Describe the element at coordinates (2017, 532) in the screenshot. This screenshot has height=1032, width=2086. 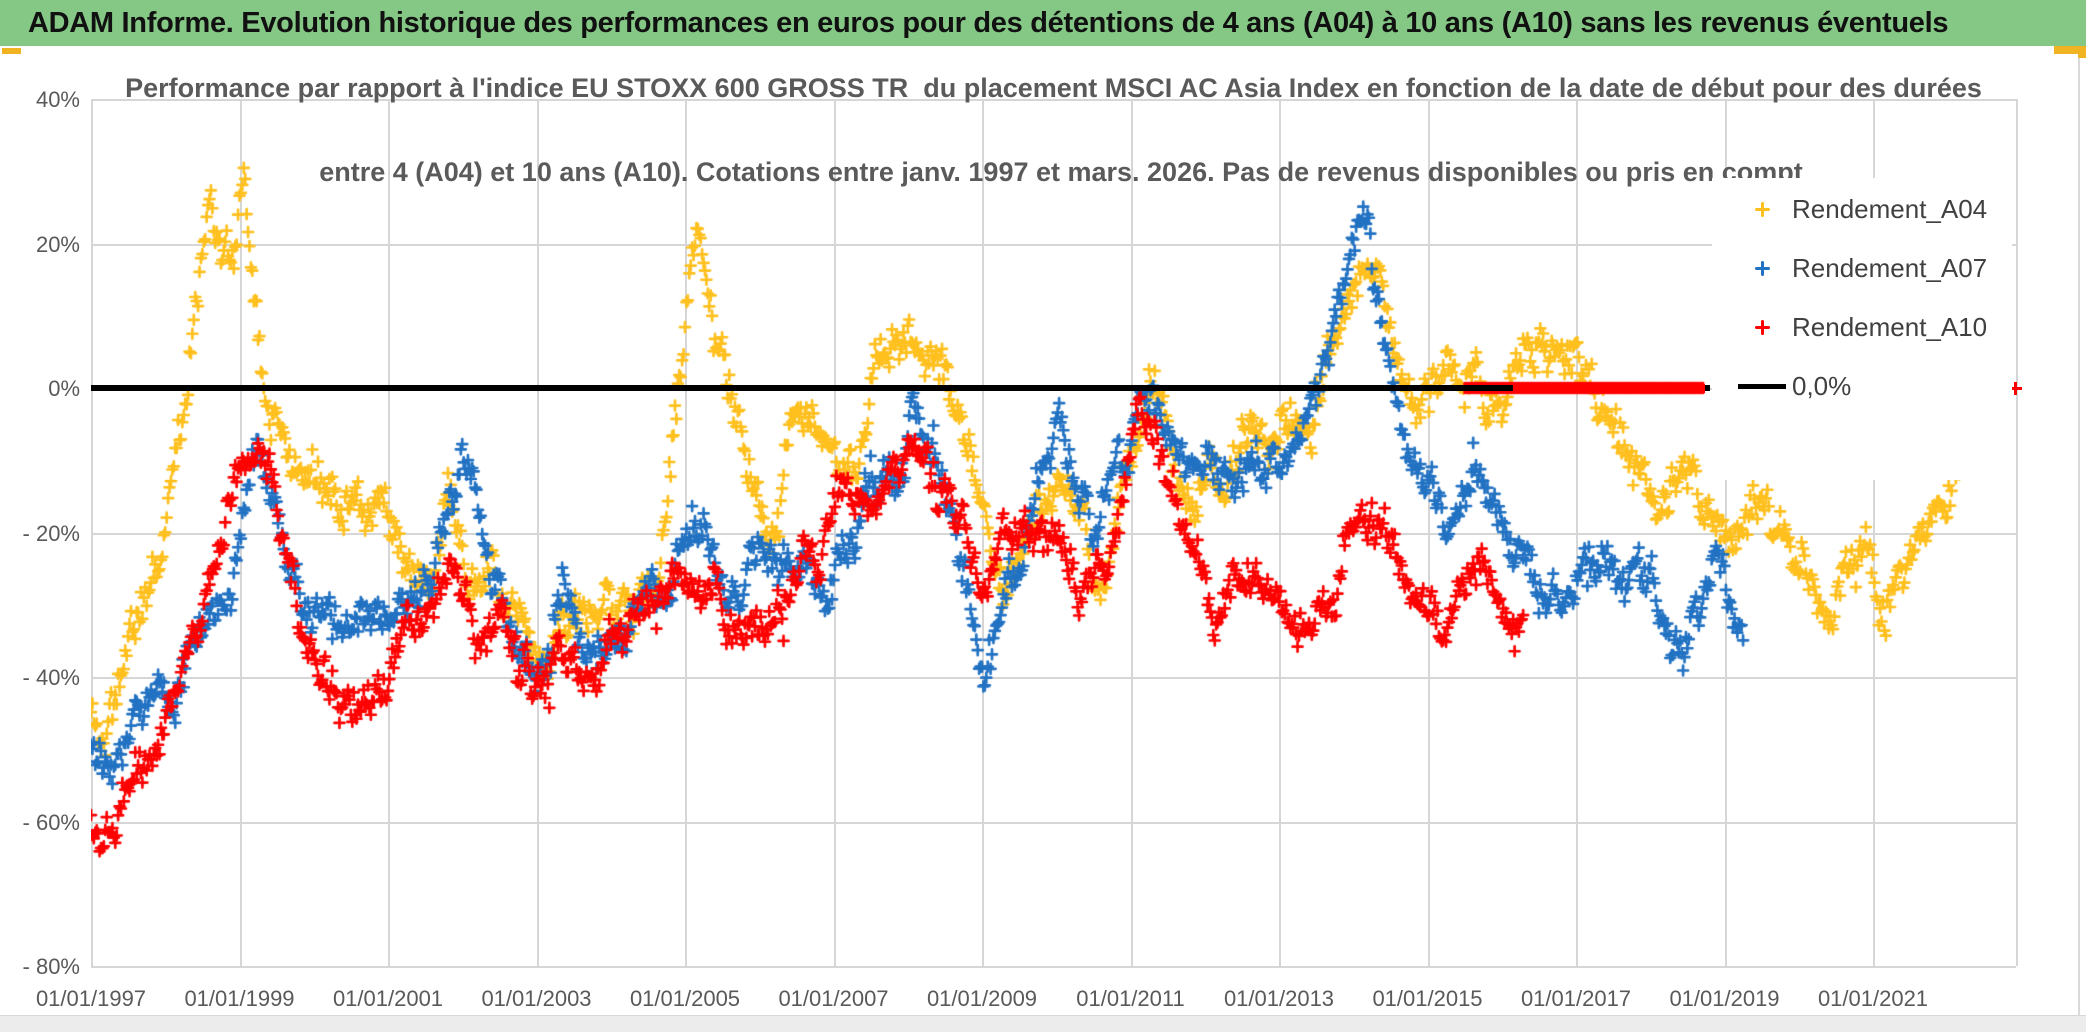
I see `gridline-vertical` at that location.